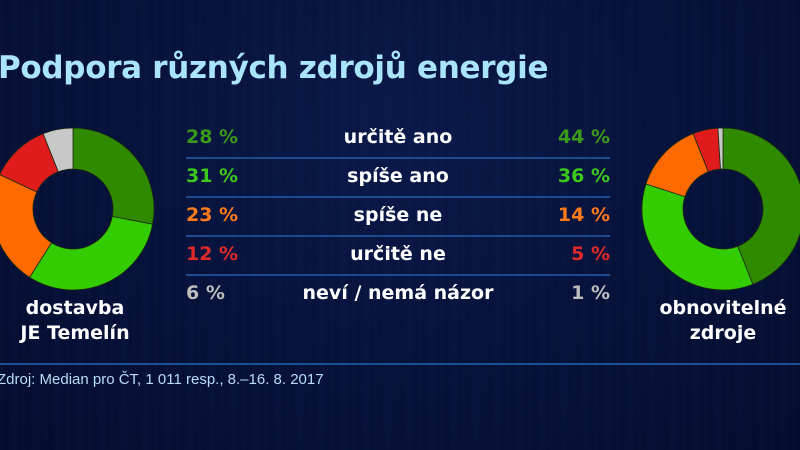 This screenshot has height=450, width=800. I want to click on donut-chart-temelin, so click(77, 209).